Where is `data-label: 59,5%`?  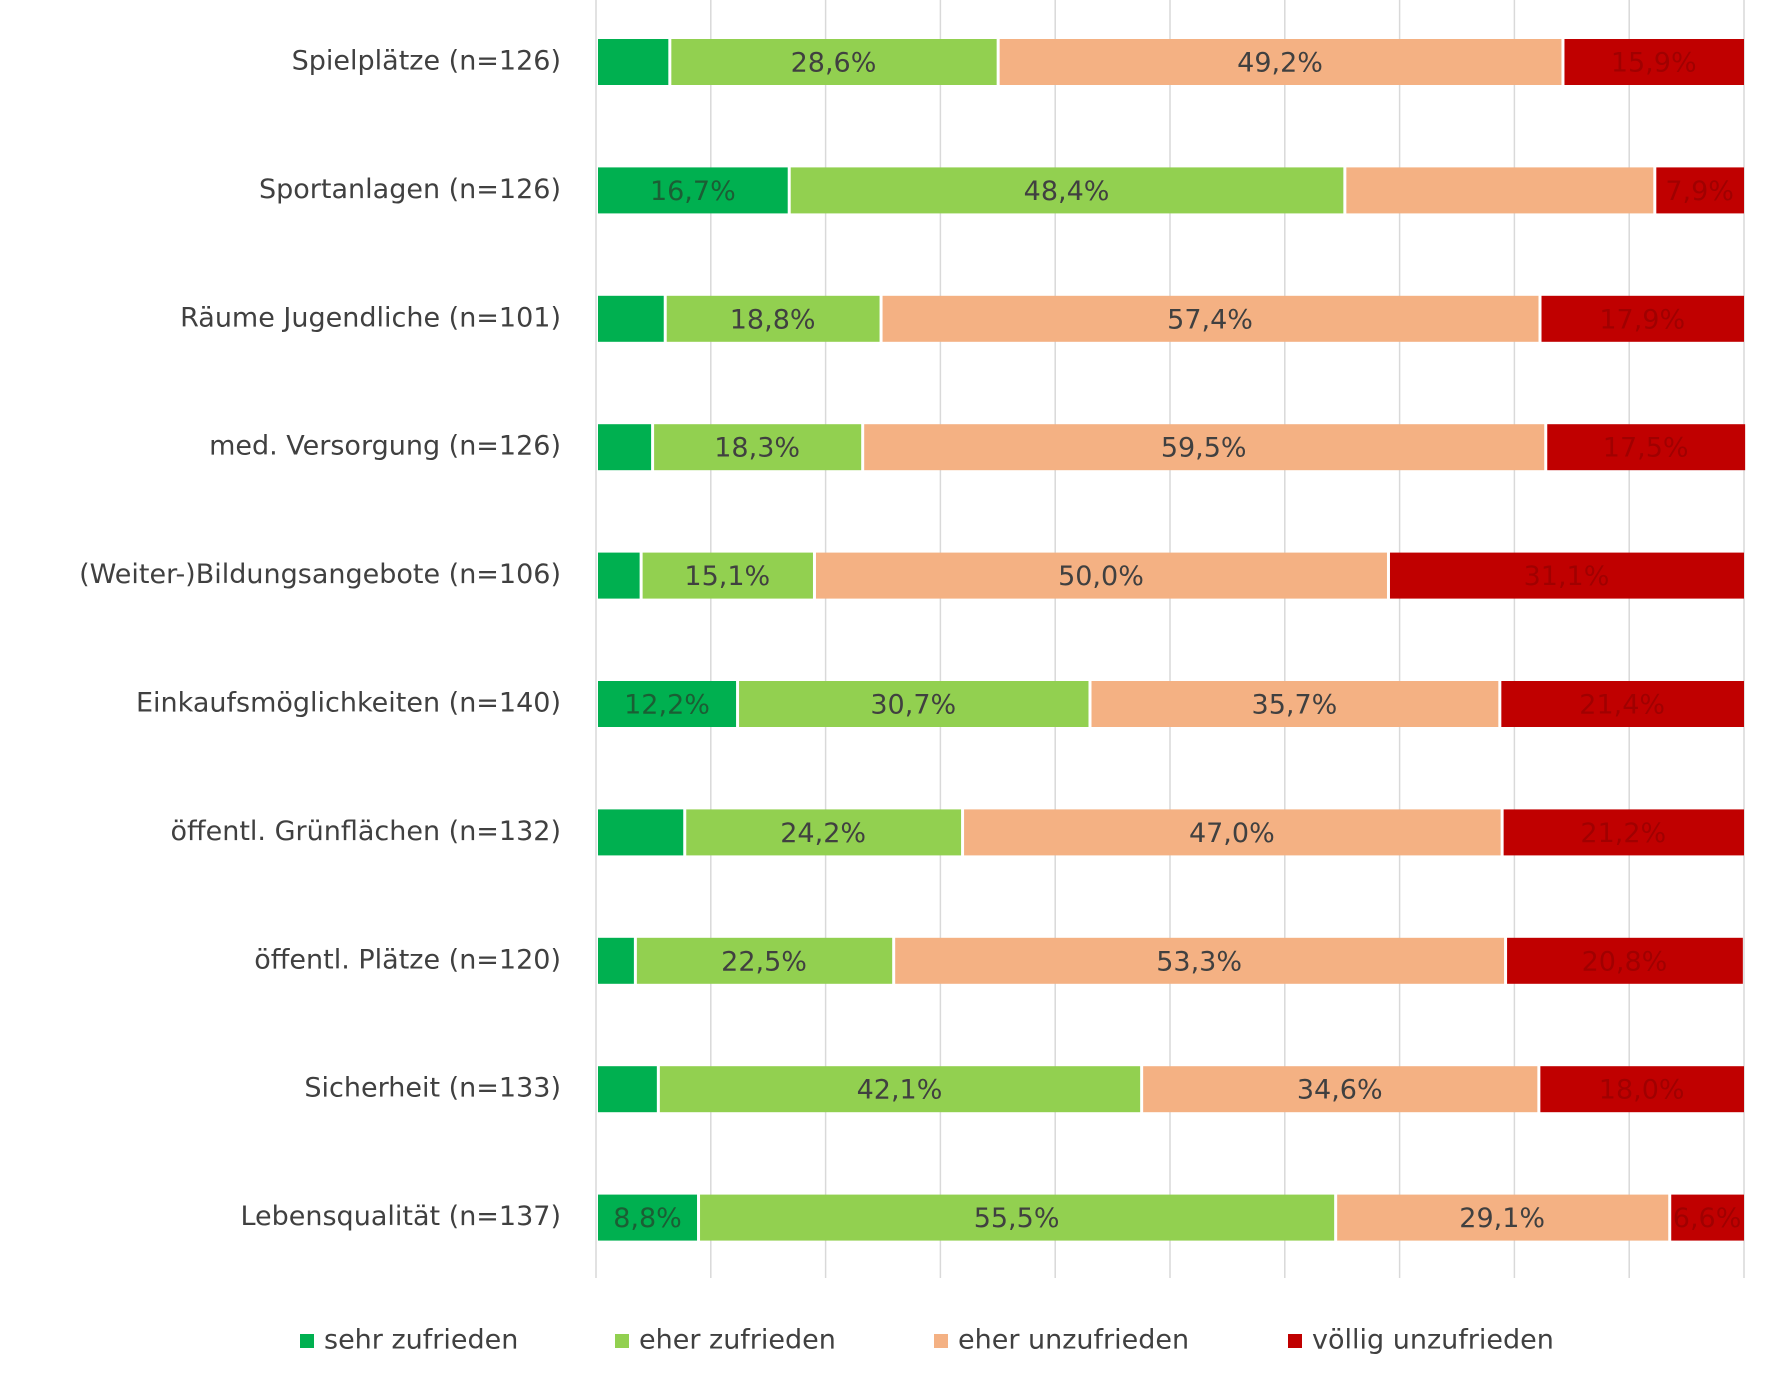 data-label: 59,5% is located at coordinates (1204, 448).